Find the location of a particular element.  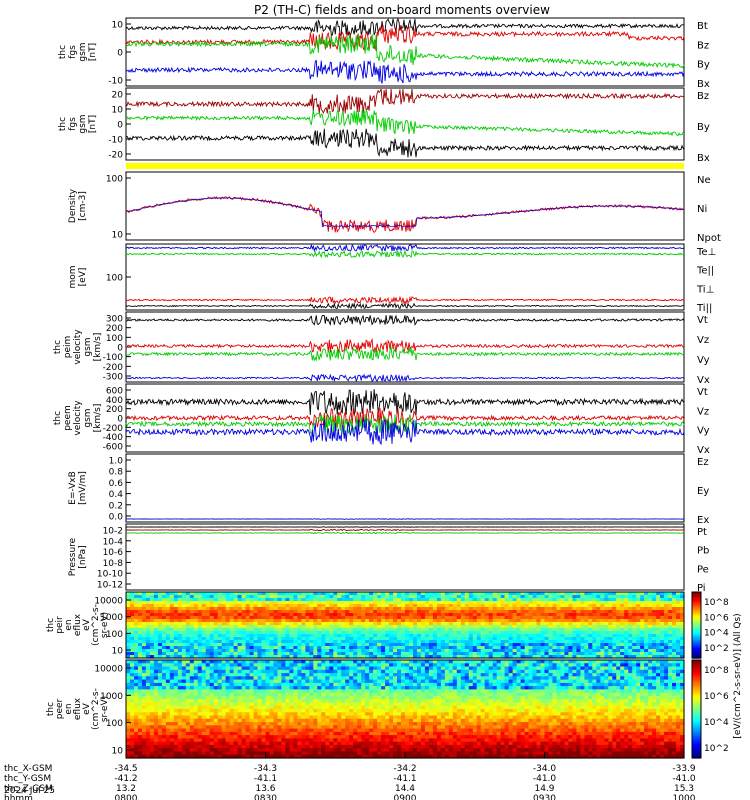

legend-label: Pi is located at coordinates (701, 588).